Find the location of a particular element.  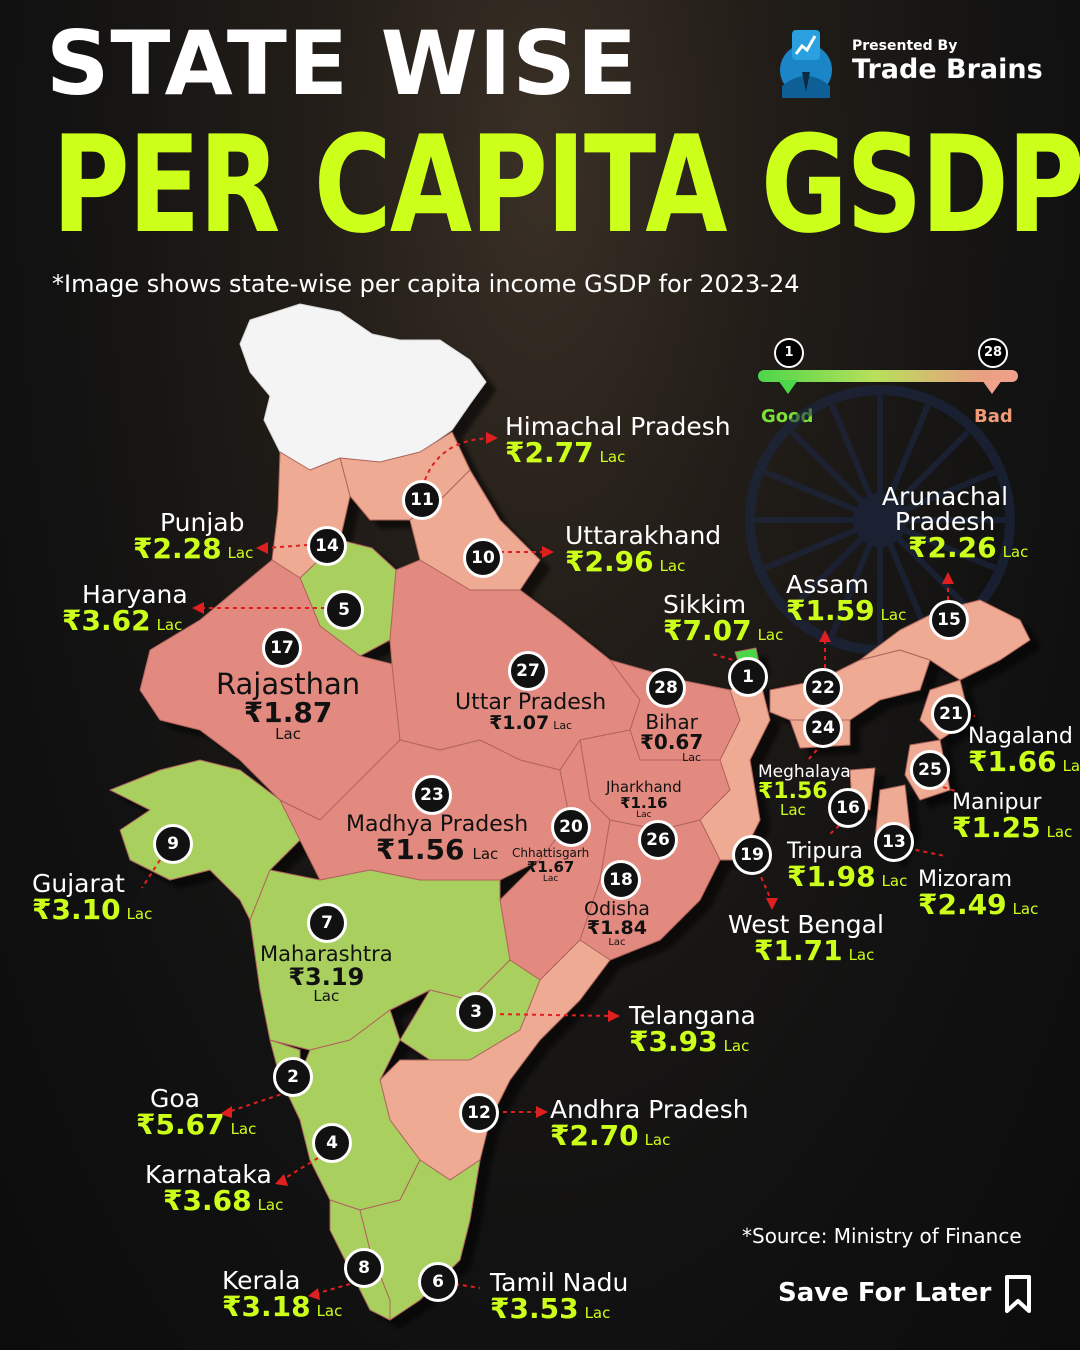

legend-bad-label: Bad is located at coordinates (993, 416).